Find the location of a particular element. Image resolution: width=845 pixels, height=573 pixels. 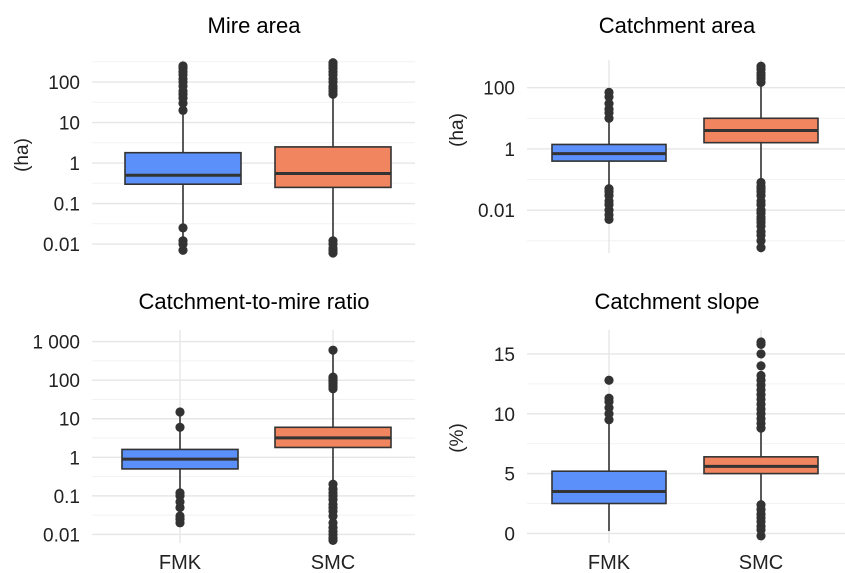

y-tick-label: 15 is located at coordinates (504, 355).